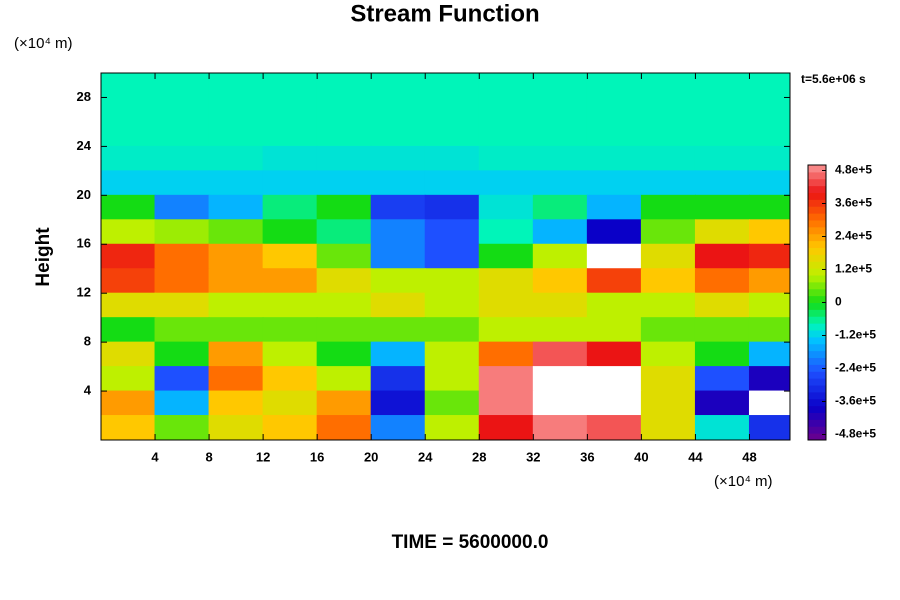  I want to click on y-unit: (×10⁴ m), so click(43, 43).